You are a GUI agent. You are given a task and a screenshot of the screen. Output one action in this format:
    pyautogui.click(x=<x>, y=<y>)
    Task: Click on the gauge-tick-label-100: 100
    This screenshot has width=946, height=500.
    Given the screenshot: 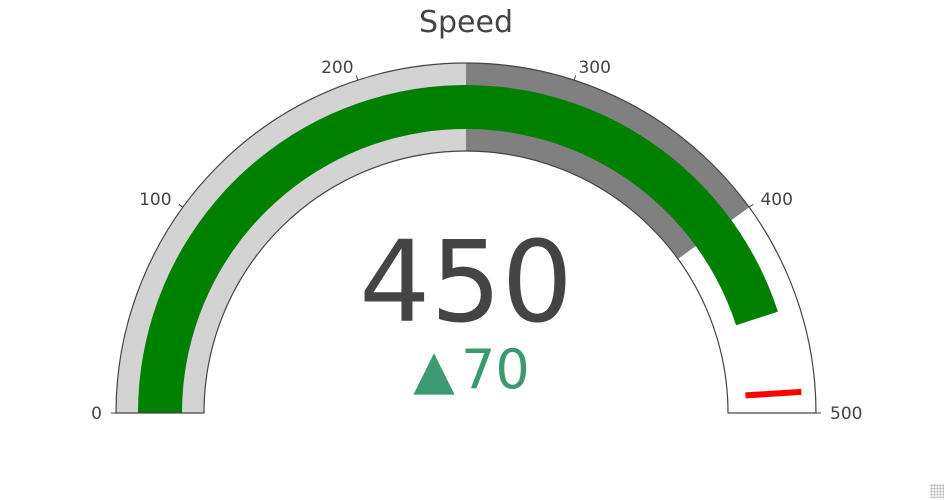 What is the action you would take?
    pyautogui.click(x=155, y=200)
    